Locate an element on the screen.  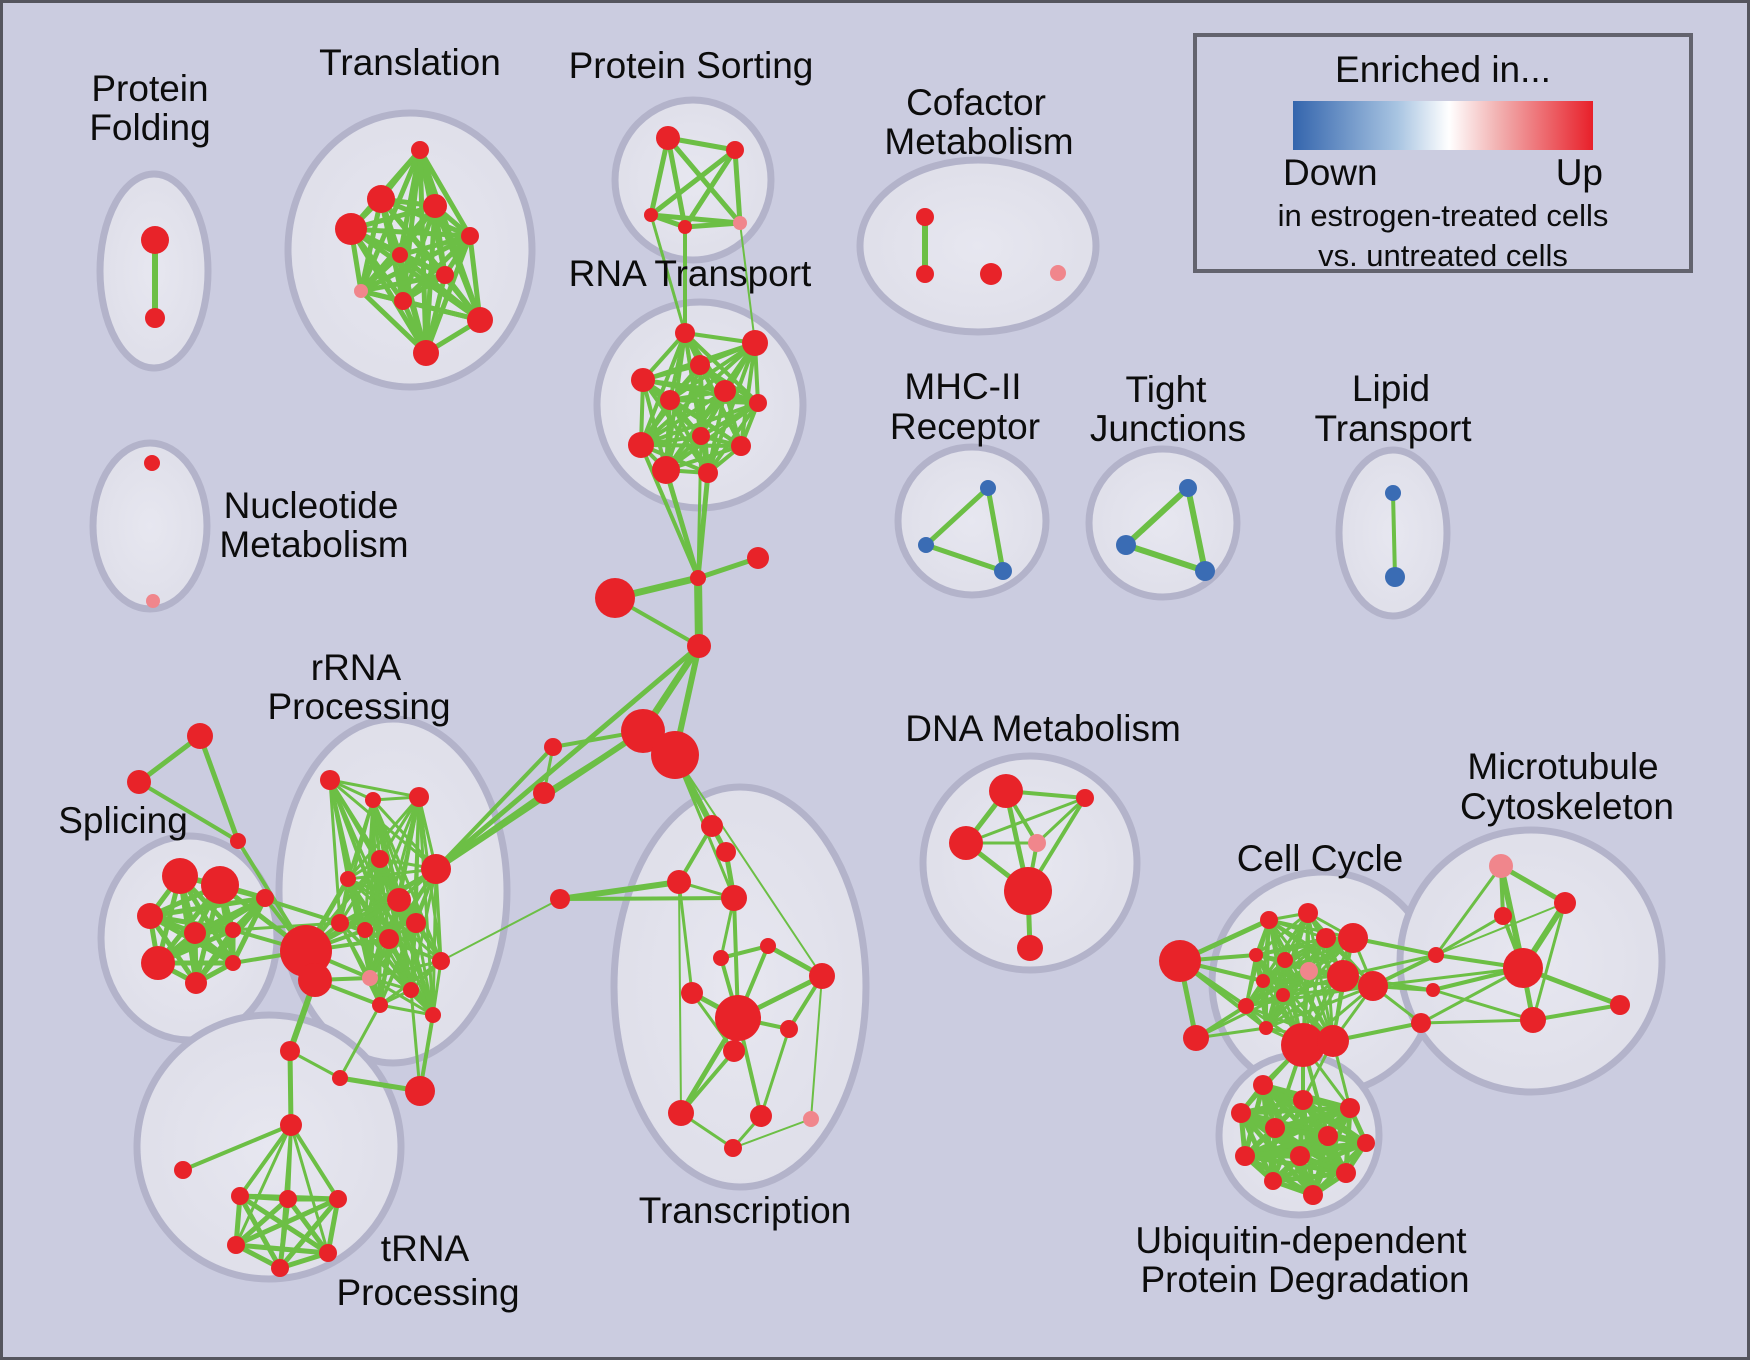
edge-d2-d3 is located at coordinates (1025, 820).